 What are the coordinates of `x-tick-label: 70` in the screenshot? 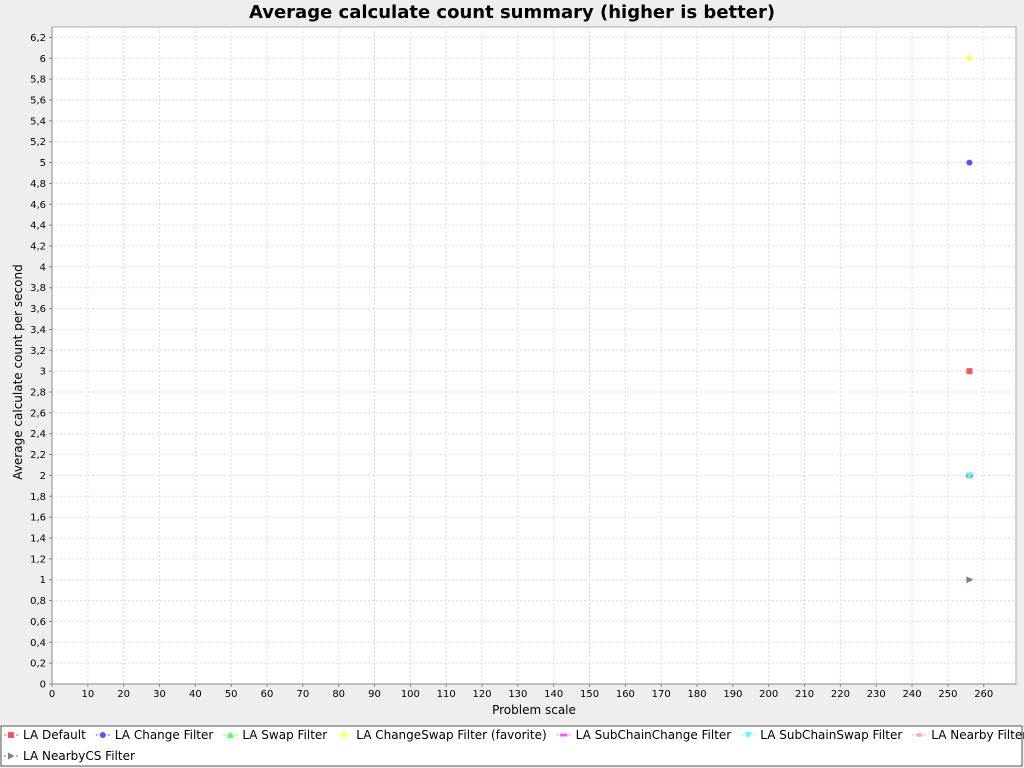 It's located at (302, 694).